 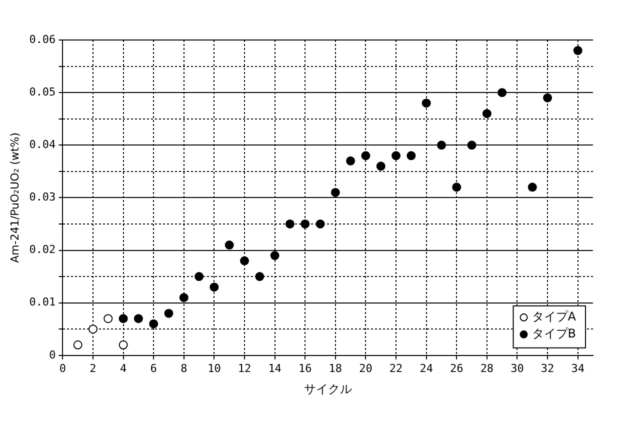 I want to click on y-tick-label: 0.05, so click(x=42, y=91).